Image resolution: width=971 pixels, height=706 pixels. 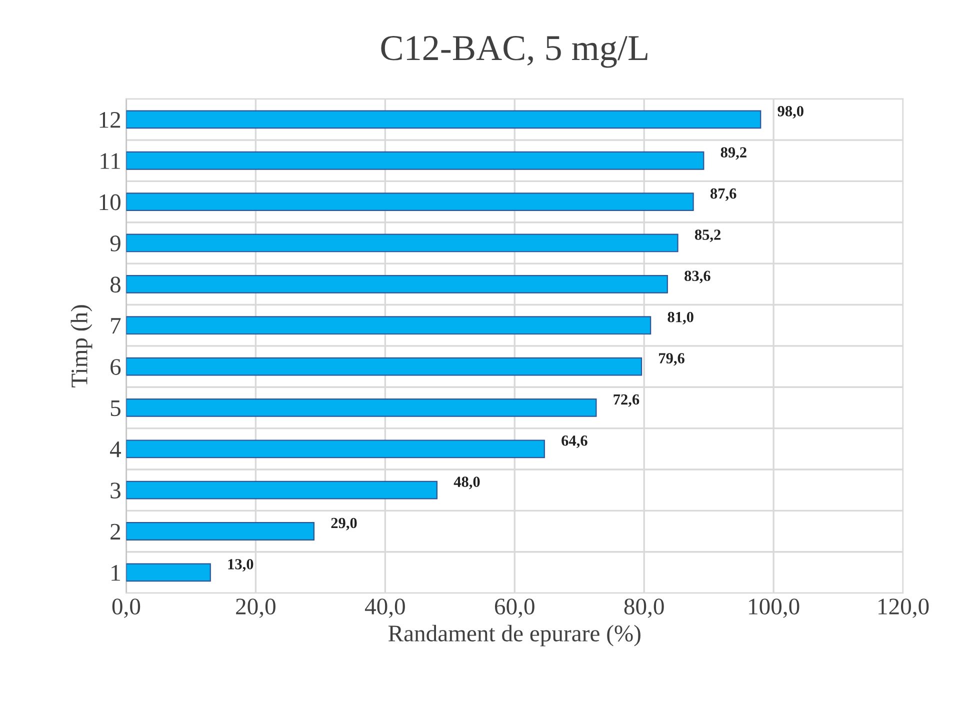 What do you see at coordinates (110, 161) in the screenshot?
I see `y-tick-label: 11` at bounding box center [110, 161].